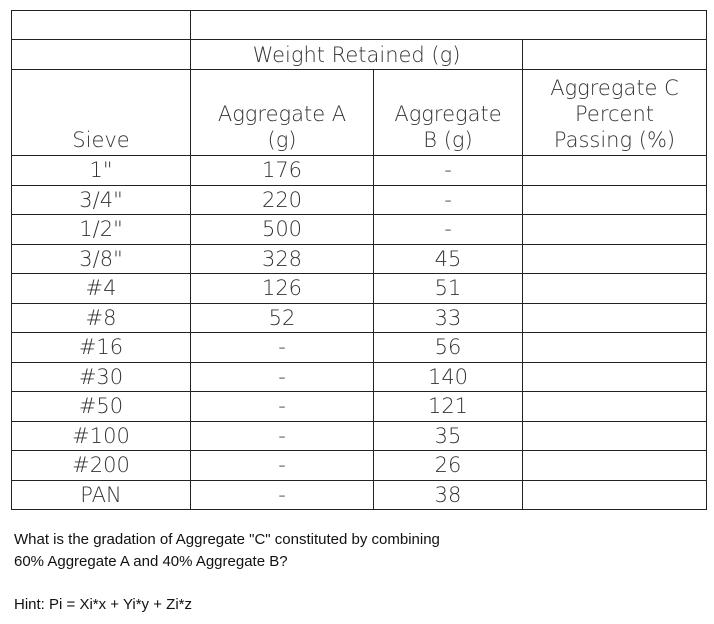 This screenshot has height=624, width=714. Describe the element at coordinates (151, 561) in the screenshot. I see `question-line-2: 60% Aggregate A and 40% Aggregate B?` at that location.